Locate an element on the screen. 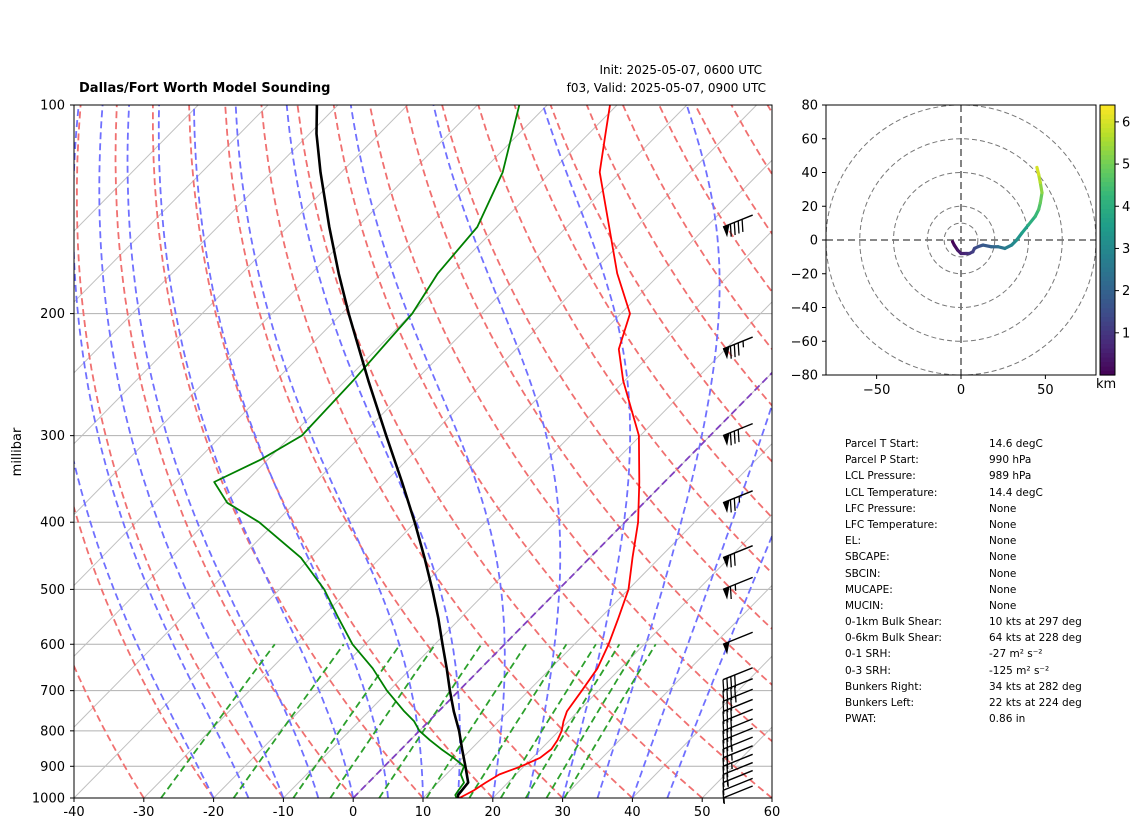 The height and width of the screenshot is (832, 1142). y-tick-label: 400 is located at coordinates (52, 523).